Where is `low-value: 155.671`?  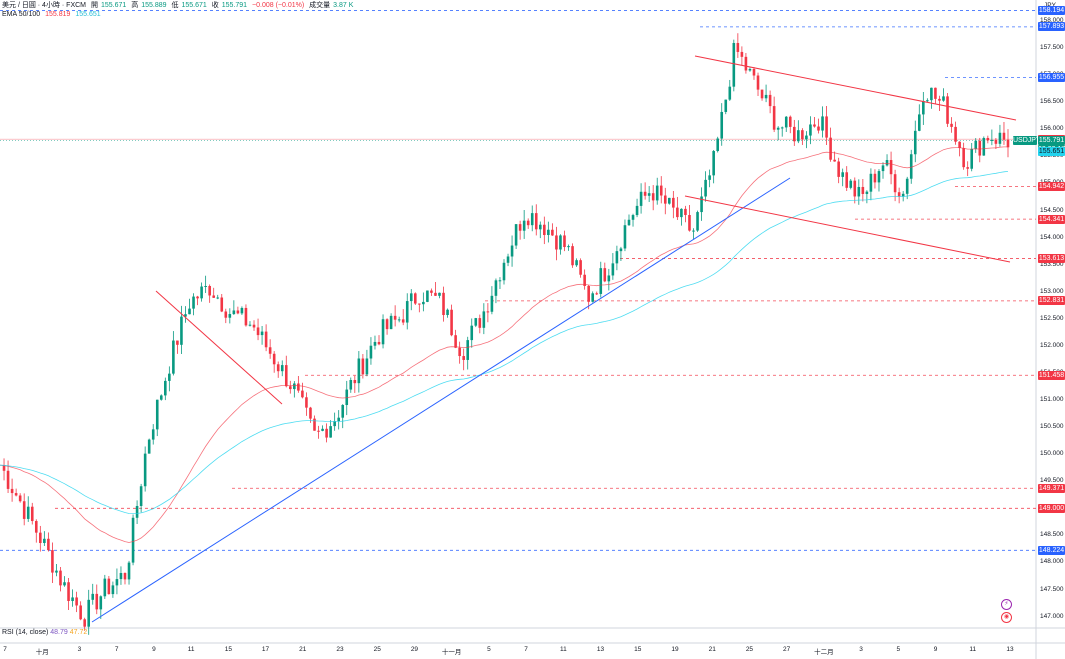
low-value: 155.671 is located at coordinates (194, 5).